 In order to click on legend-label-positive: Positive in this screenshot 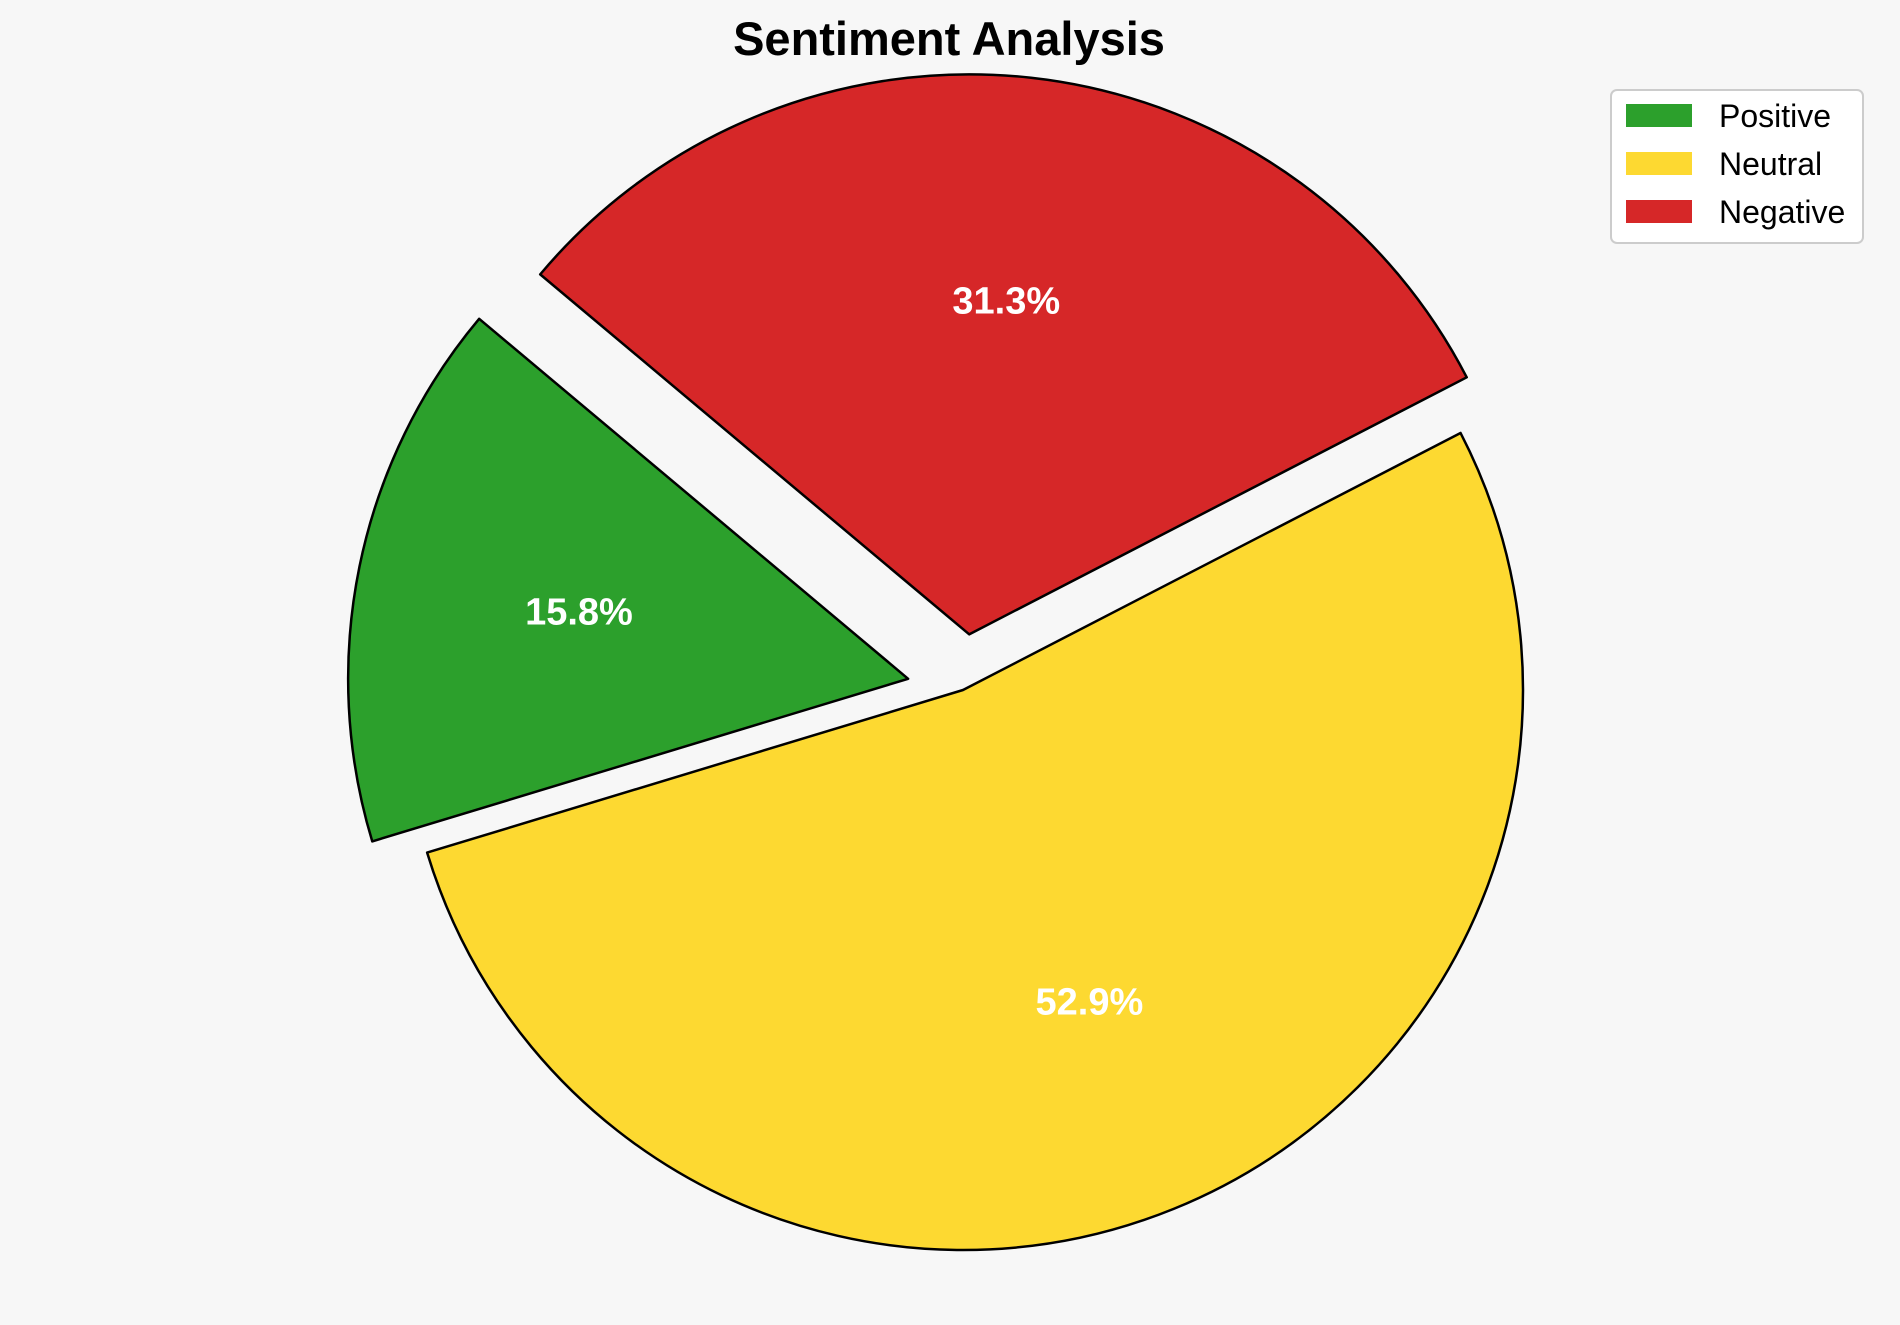, I will do `click(1775, 116)`.